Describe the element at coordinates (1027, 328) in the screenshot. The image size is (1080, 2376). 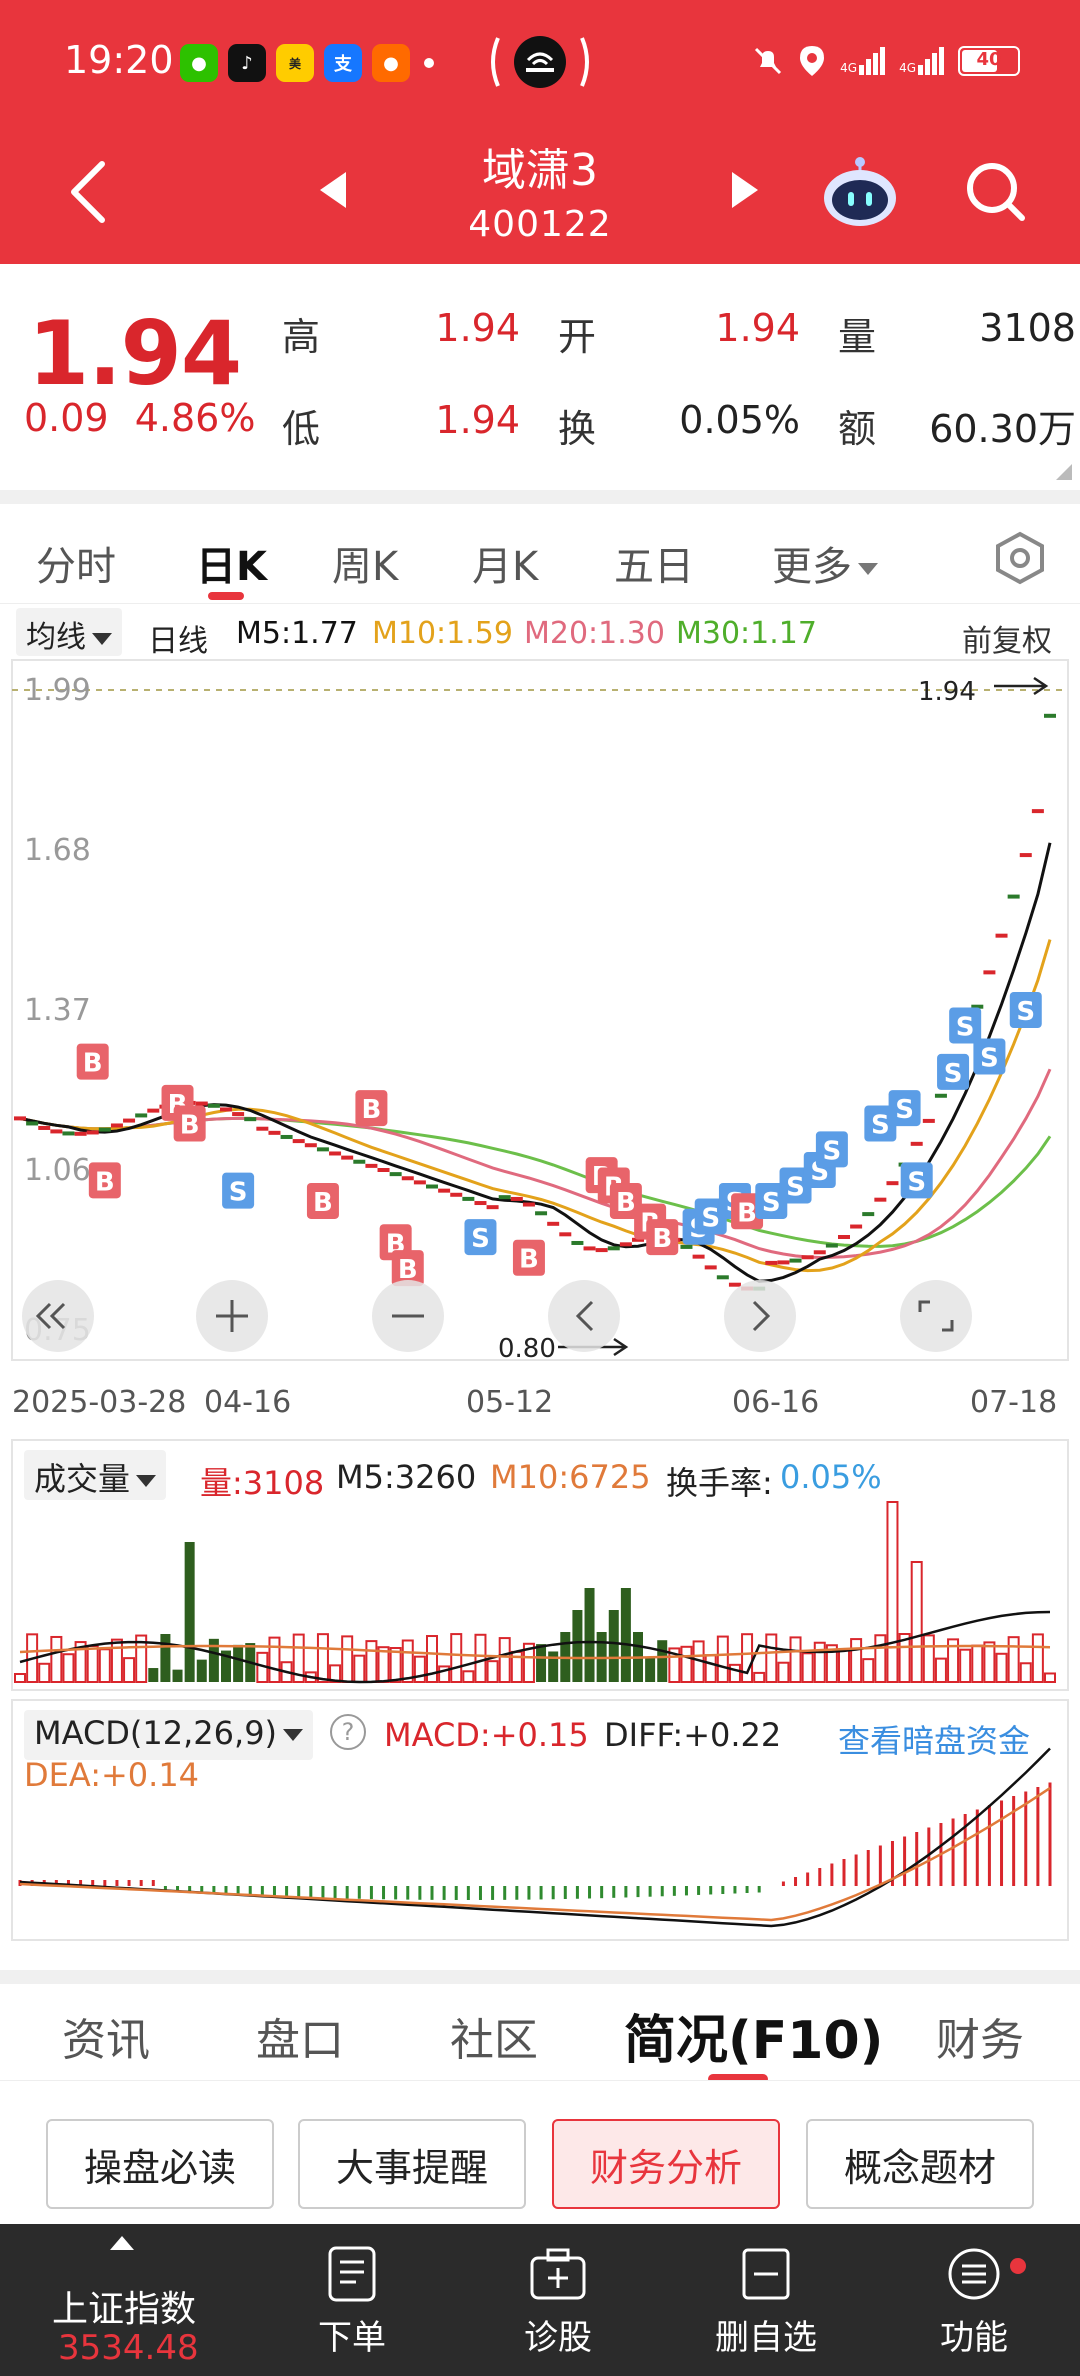
I see `volume-value: 3108` at that location.